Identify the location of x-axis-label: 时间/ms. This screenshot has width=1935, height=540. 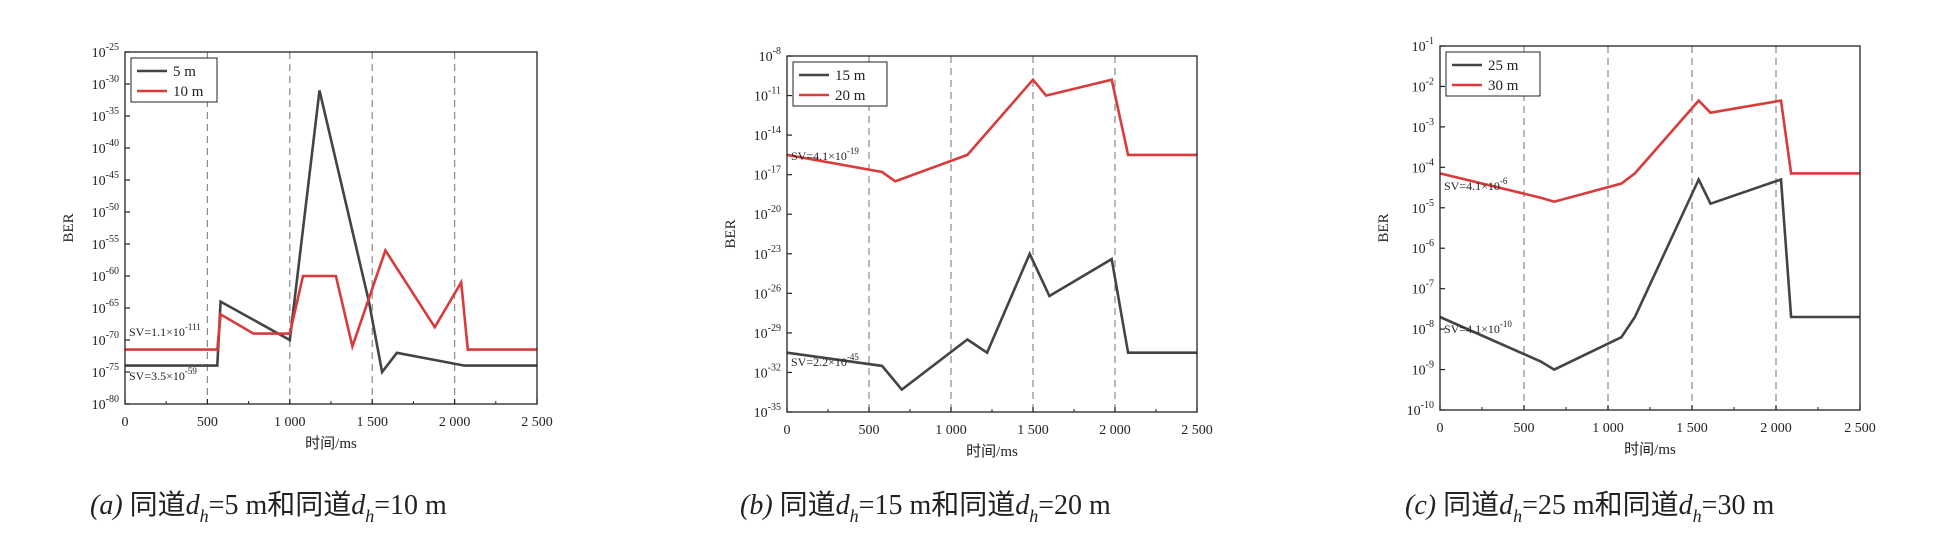
(1650, 449).